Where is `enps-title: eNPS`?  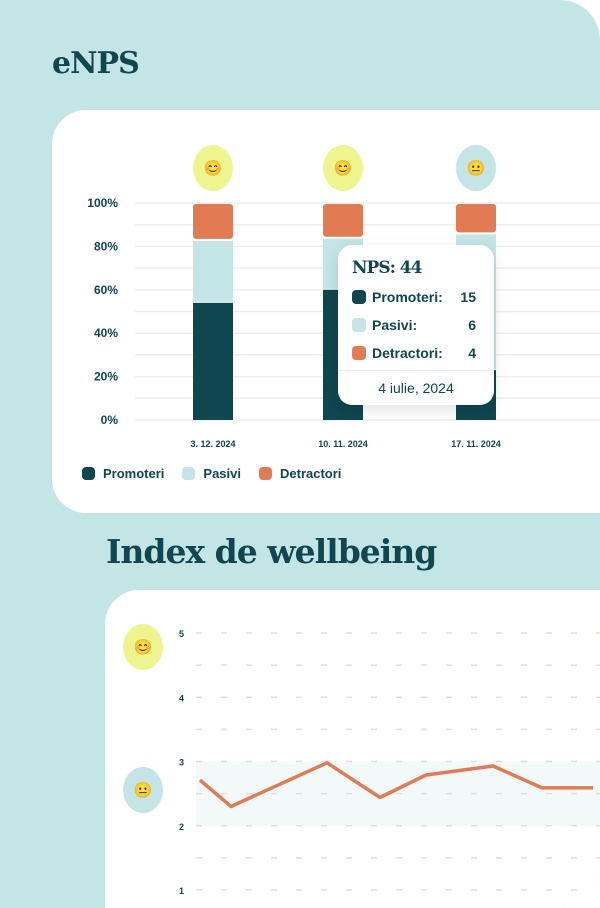 enps-title: eNPS is located at coordinates (96, 63).